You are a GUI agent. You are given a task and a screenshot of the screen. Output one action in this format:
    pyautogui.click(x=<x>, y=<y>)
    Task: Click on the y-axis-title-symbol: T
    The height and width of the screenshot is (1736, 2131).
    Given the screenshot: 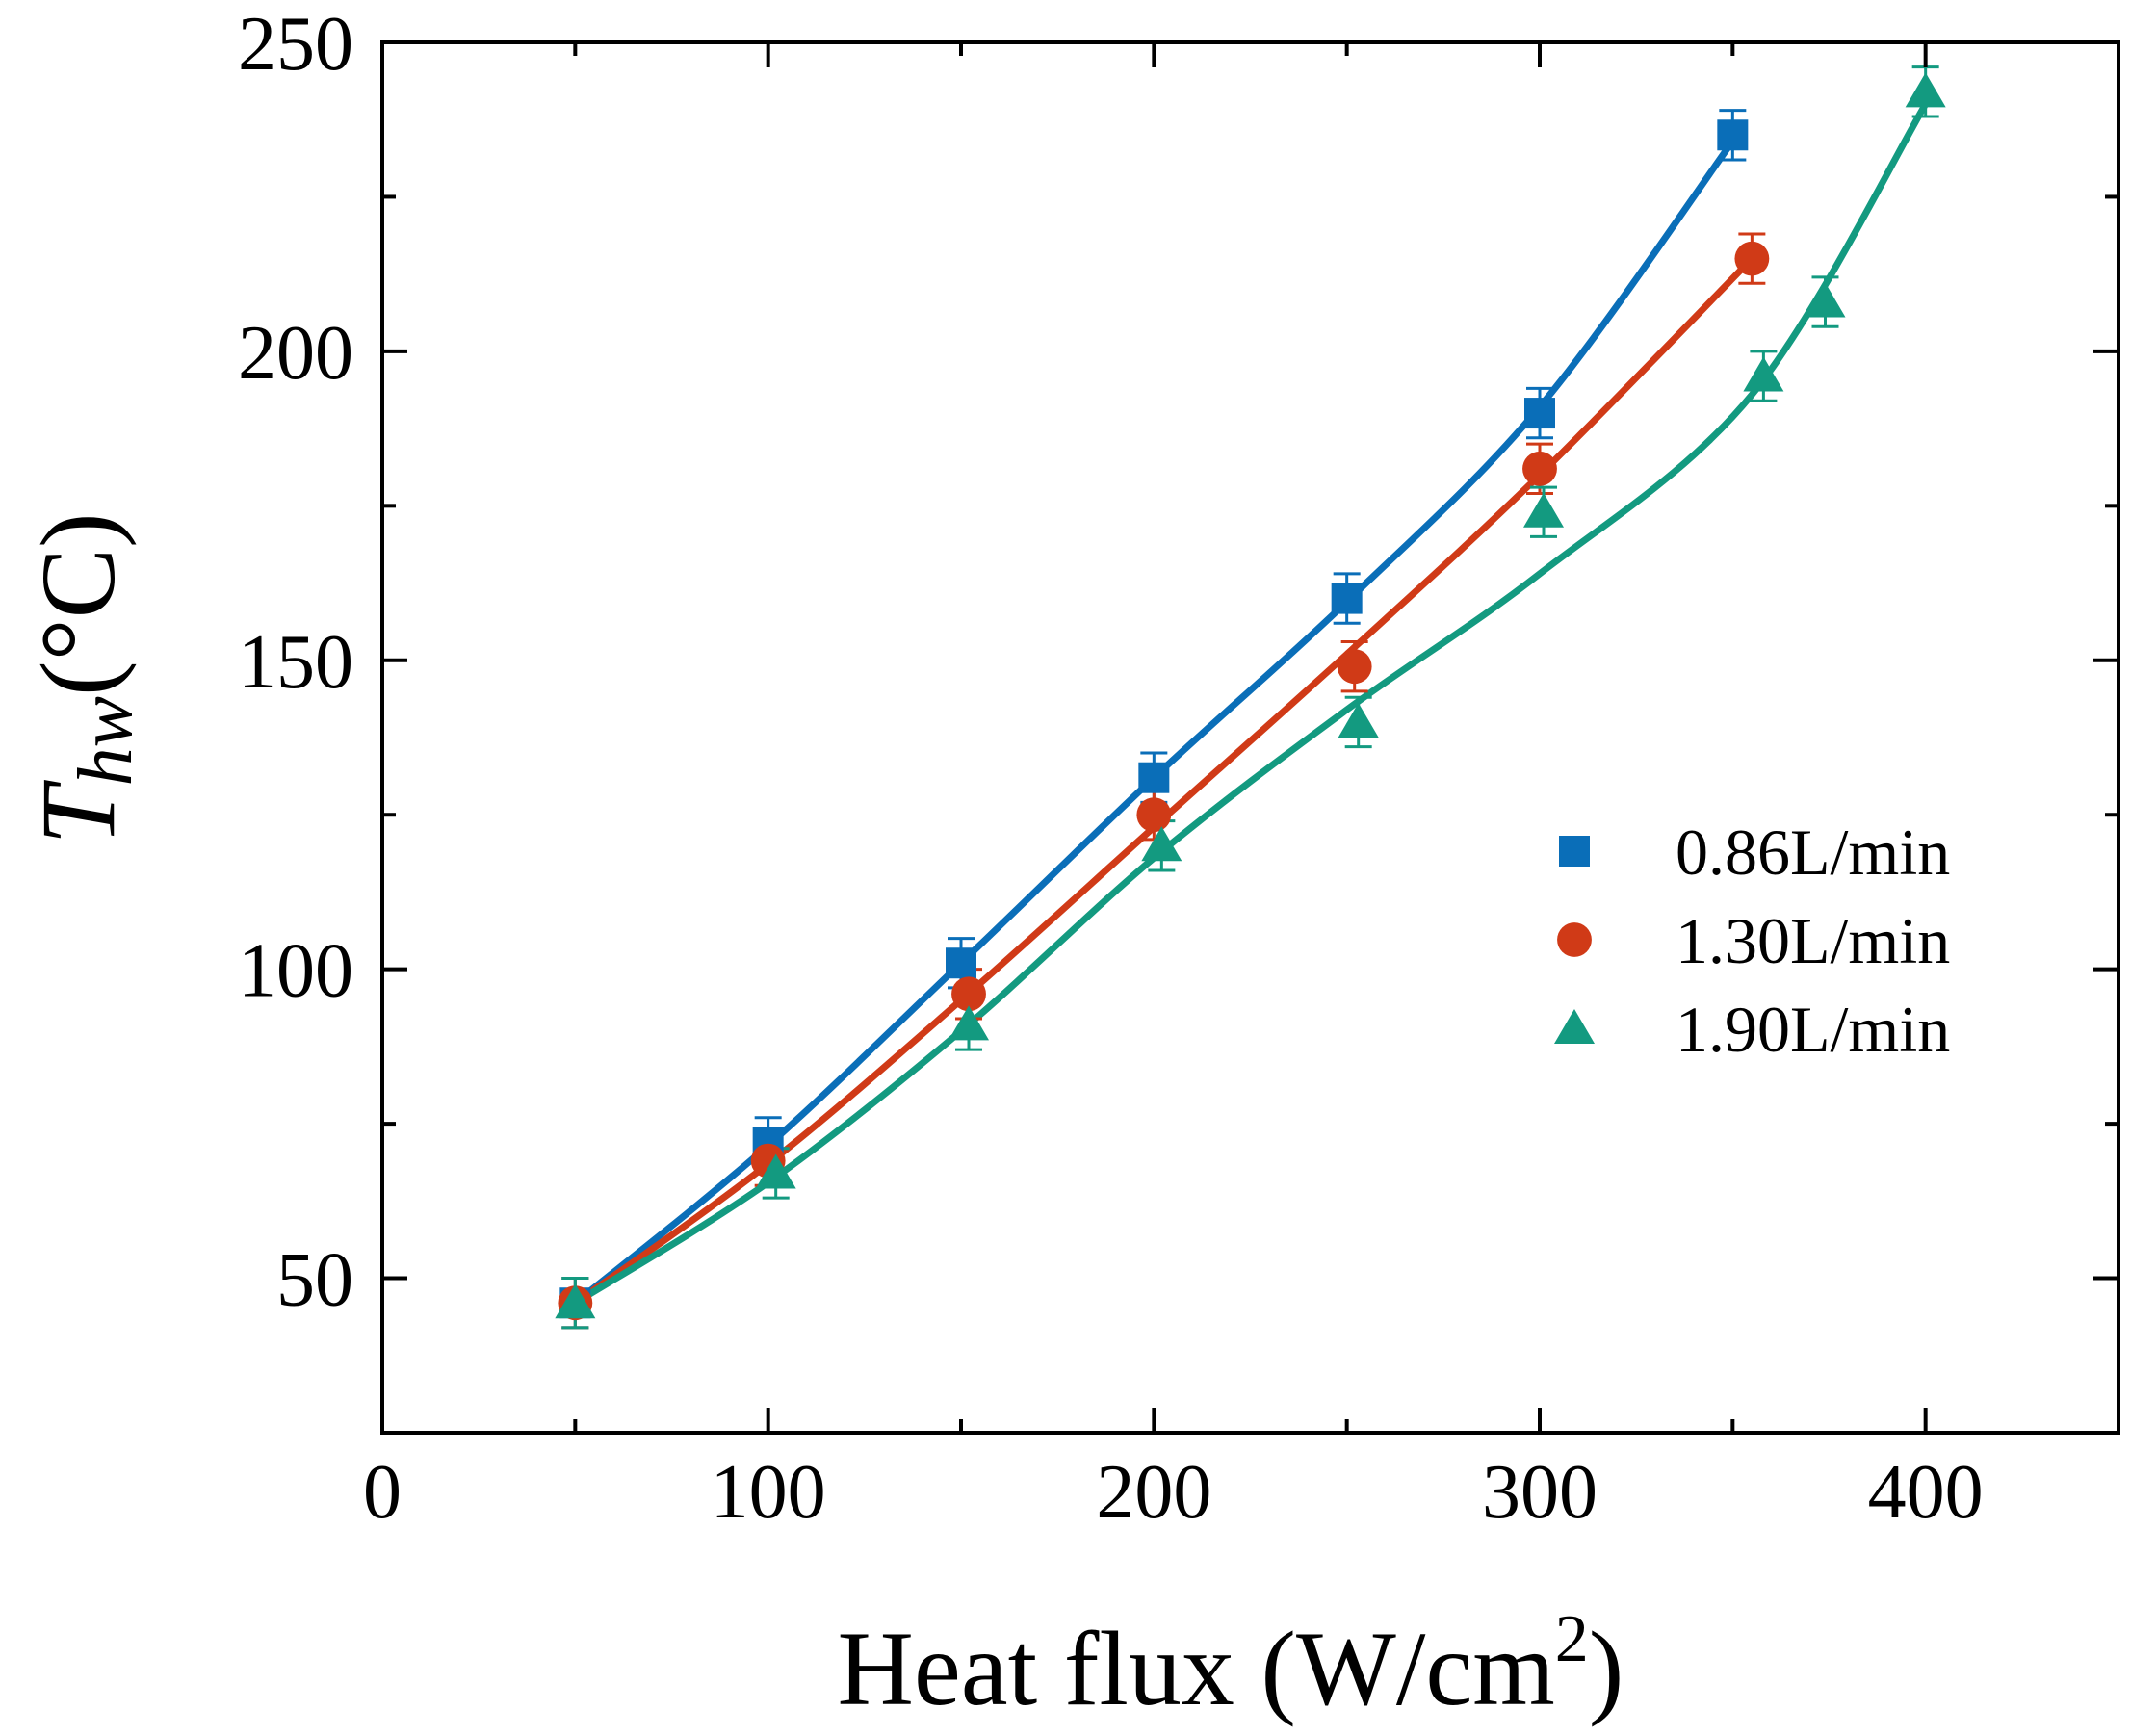 What is the action you would take?
    pyautogui.click(x=78, y=812)
    